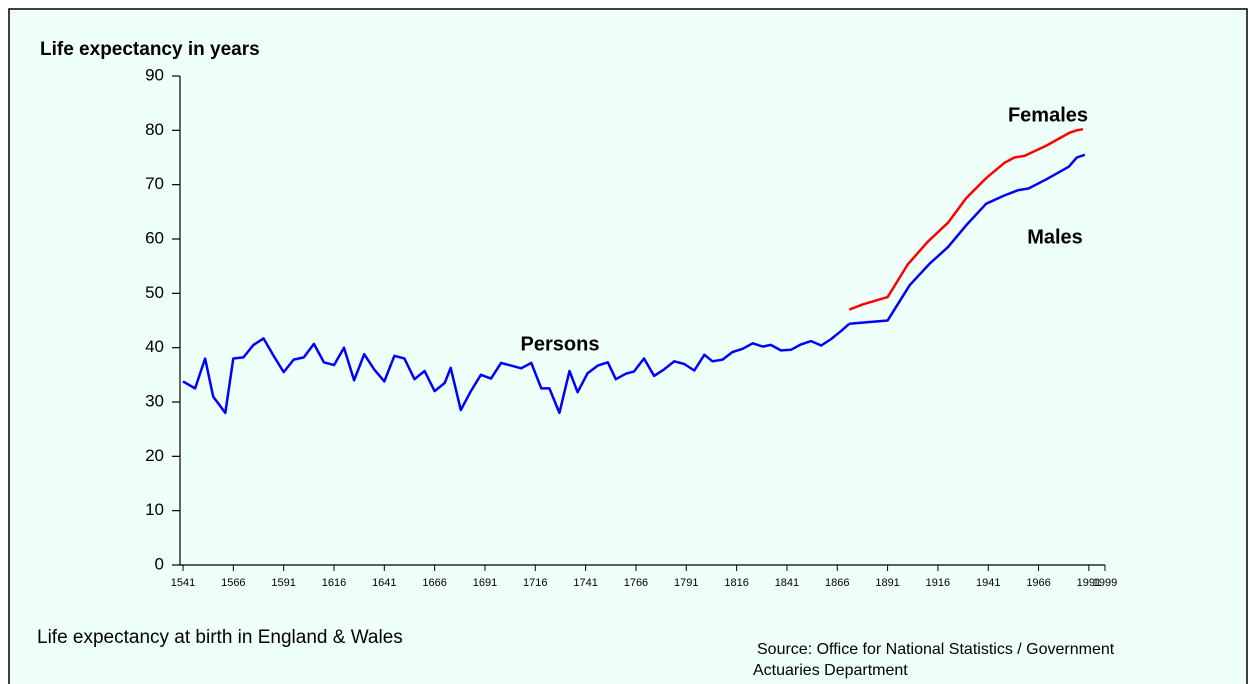 Image resolution: width=1255 pixels, height=684 pixels. What do you see at coordinates (830, 670) in the screenshot?
I see `source-line: Actuaries Department` at bounding box center [830, 670].